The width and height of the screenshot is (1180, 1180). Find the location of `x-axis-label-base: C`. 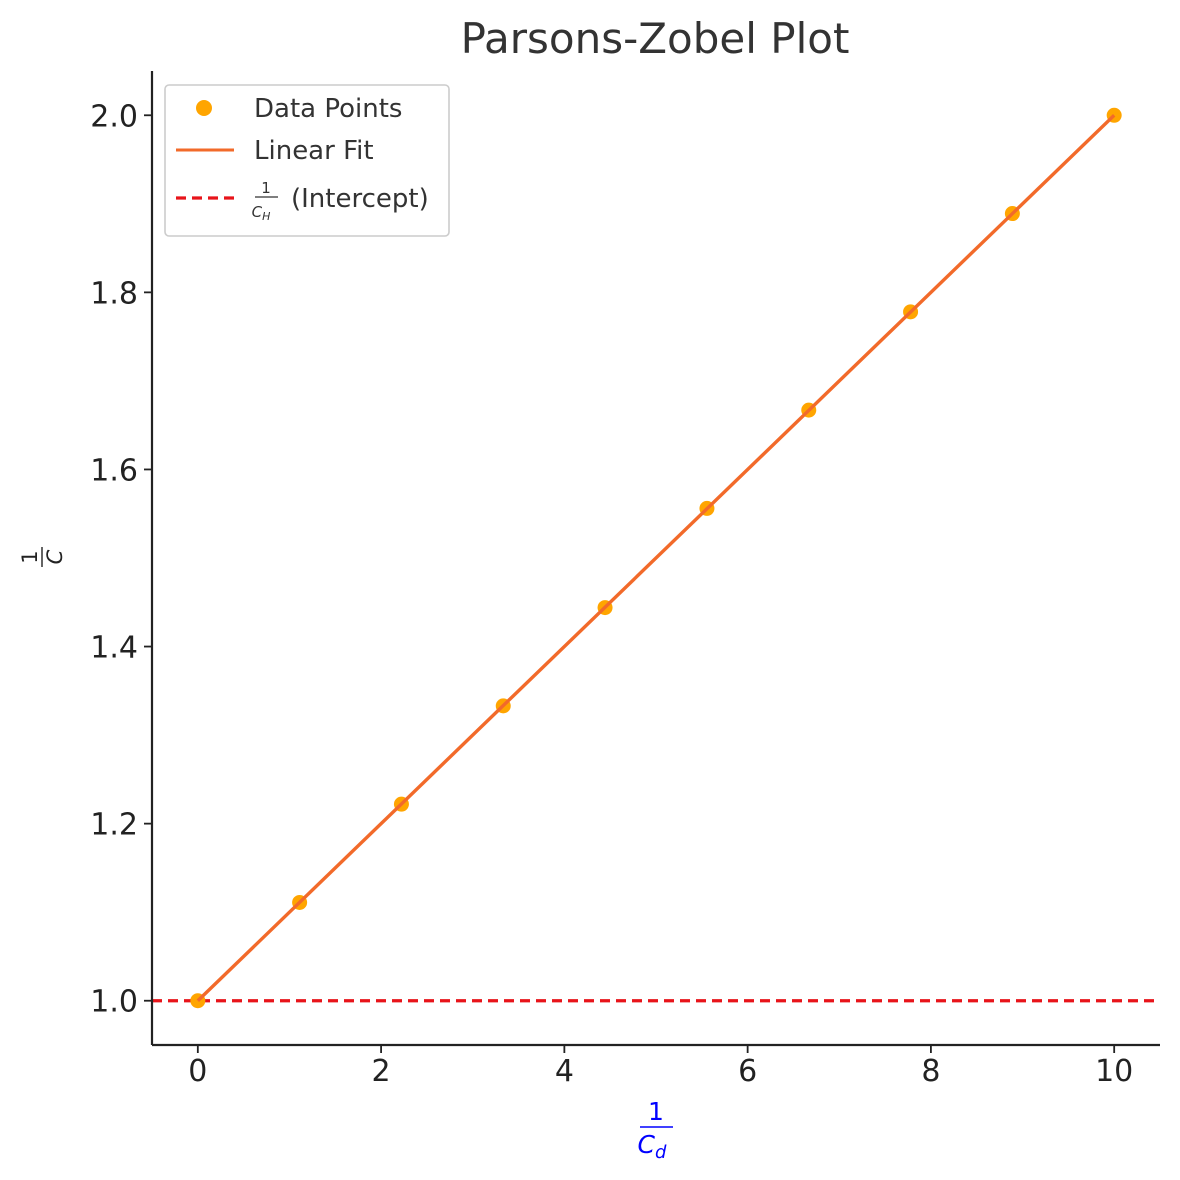

x-axis-label-base: C is located at coordinates (647, 1144).